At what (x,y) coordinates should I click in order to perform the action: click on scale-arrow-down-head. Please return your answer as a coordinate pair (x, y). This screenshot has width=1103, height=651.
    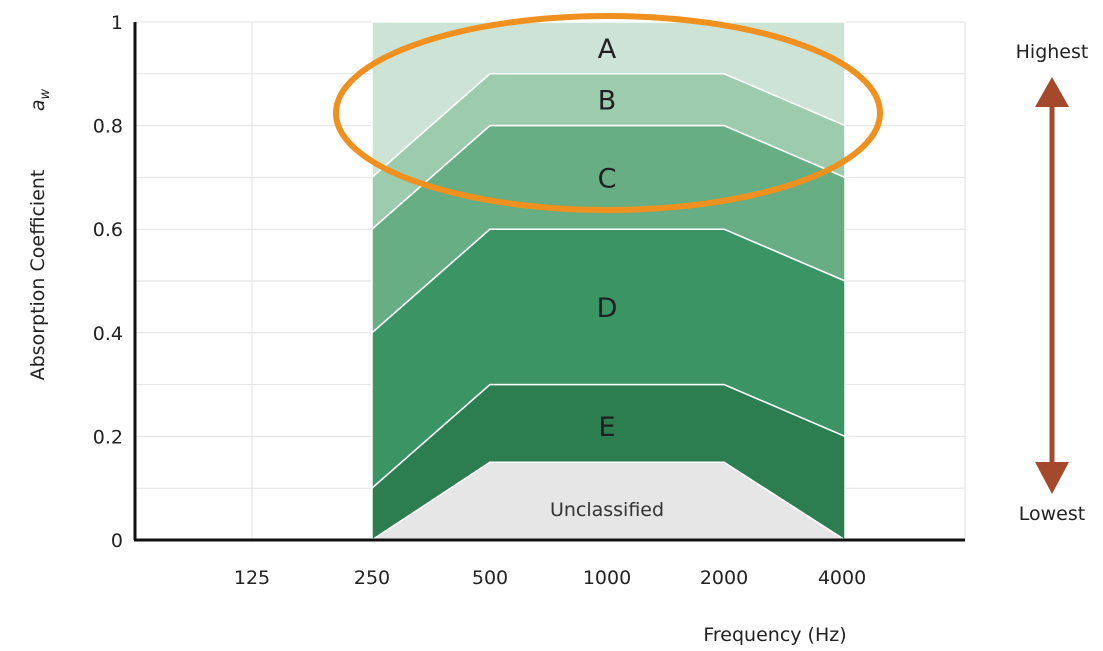
    Looking at the image, I should click on (1052, 478).